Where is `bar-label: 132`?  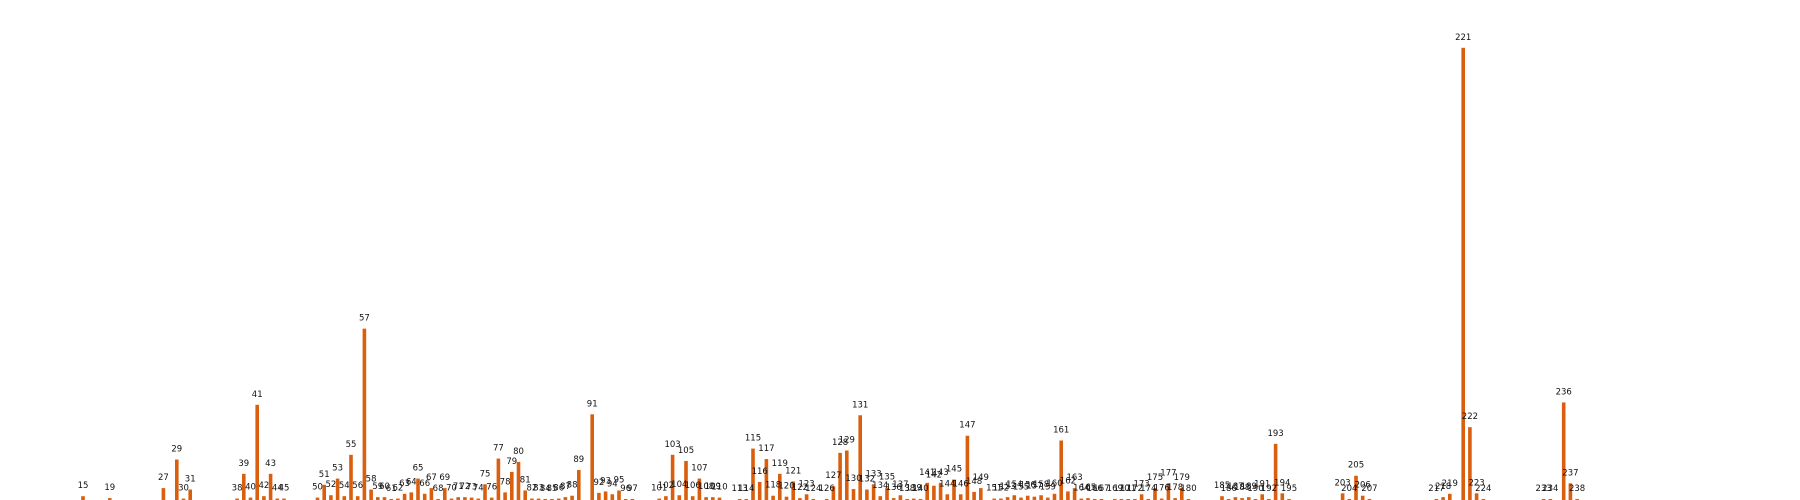
bar-label: 132 is located at coordinates (867, 480).